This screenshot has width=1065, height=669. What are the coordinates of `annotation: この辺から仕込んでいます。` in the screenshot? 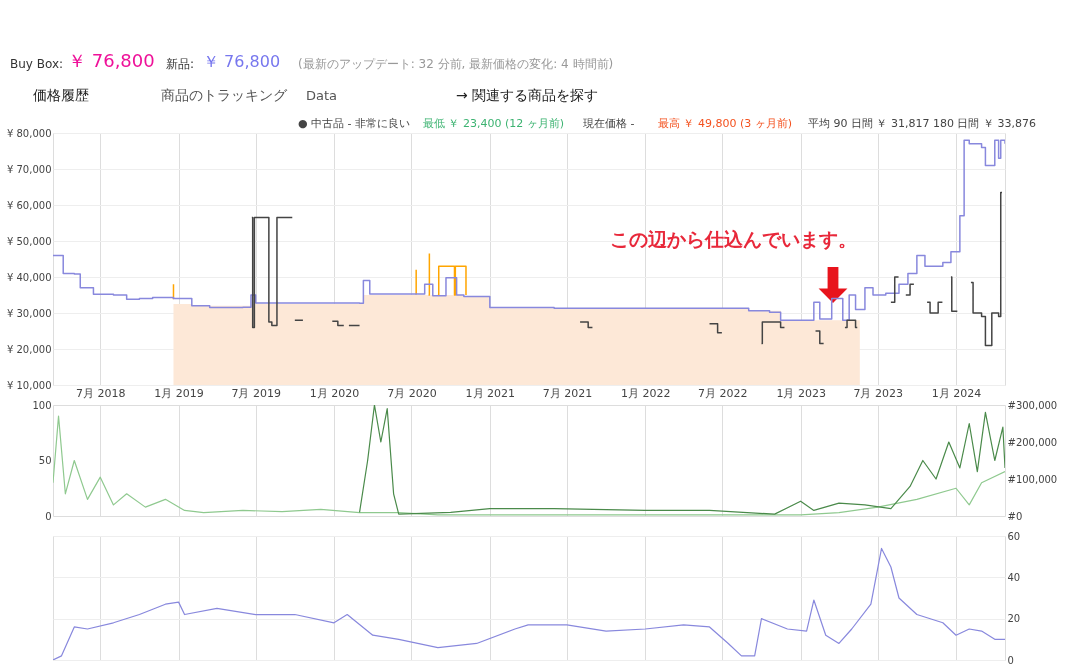 It's located at (733, 239).